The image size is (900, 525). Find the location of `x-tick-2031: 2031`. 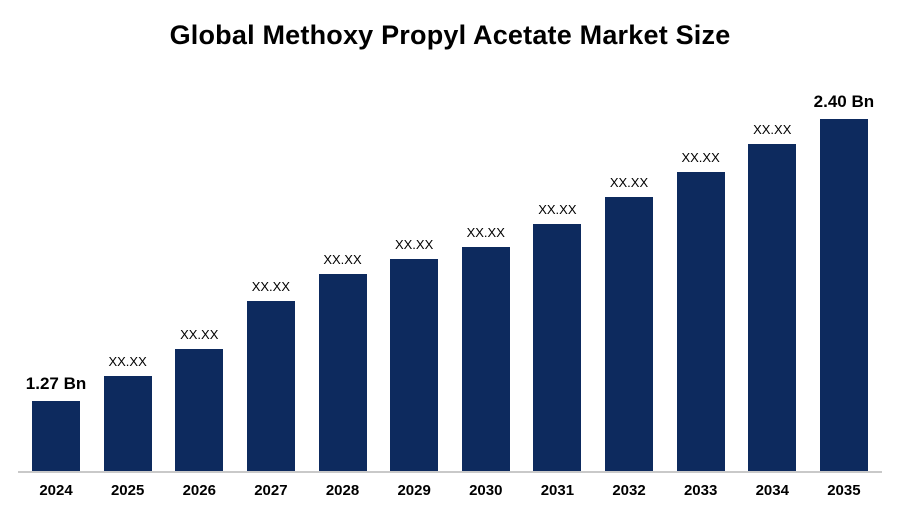

x-tick-2031: 2031 is located at coordinates (557, 490).